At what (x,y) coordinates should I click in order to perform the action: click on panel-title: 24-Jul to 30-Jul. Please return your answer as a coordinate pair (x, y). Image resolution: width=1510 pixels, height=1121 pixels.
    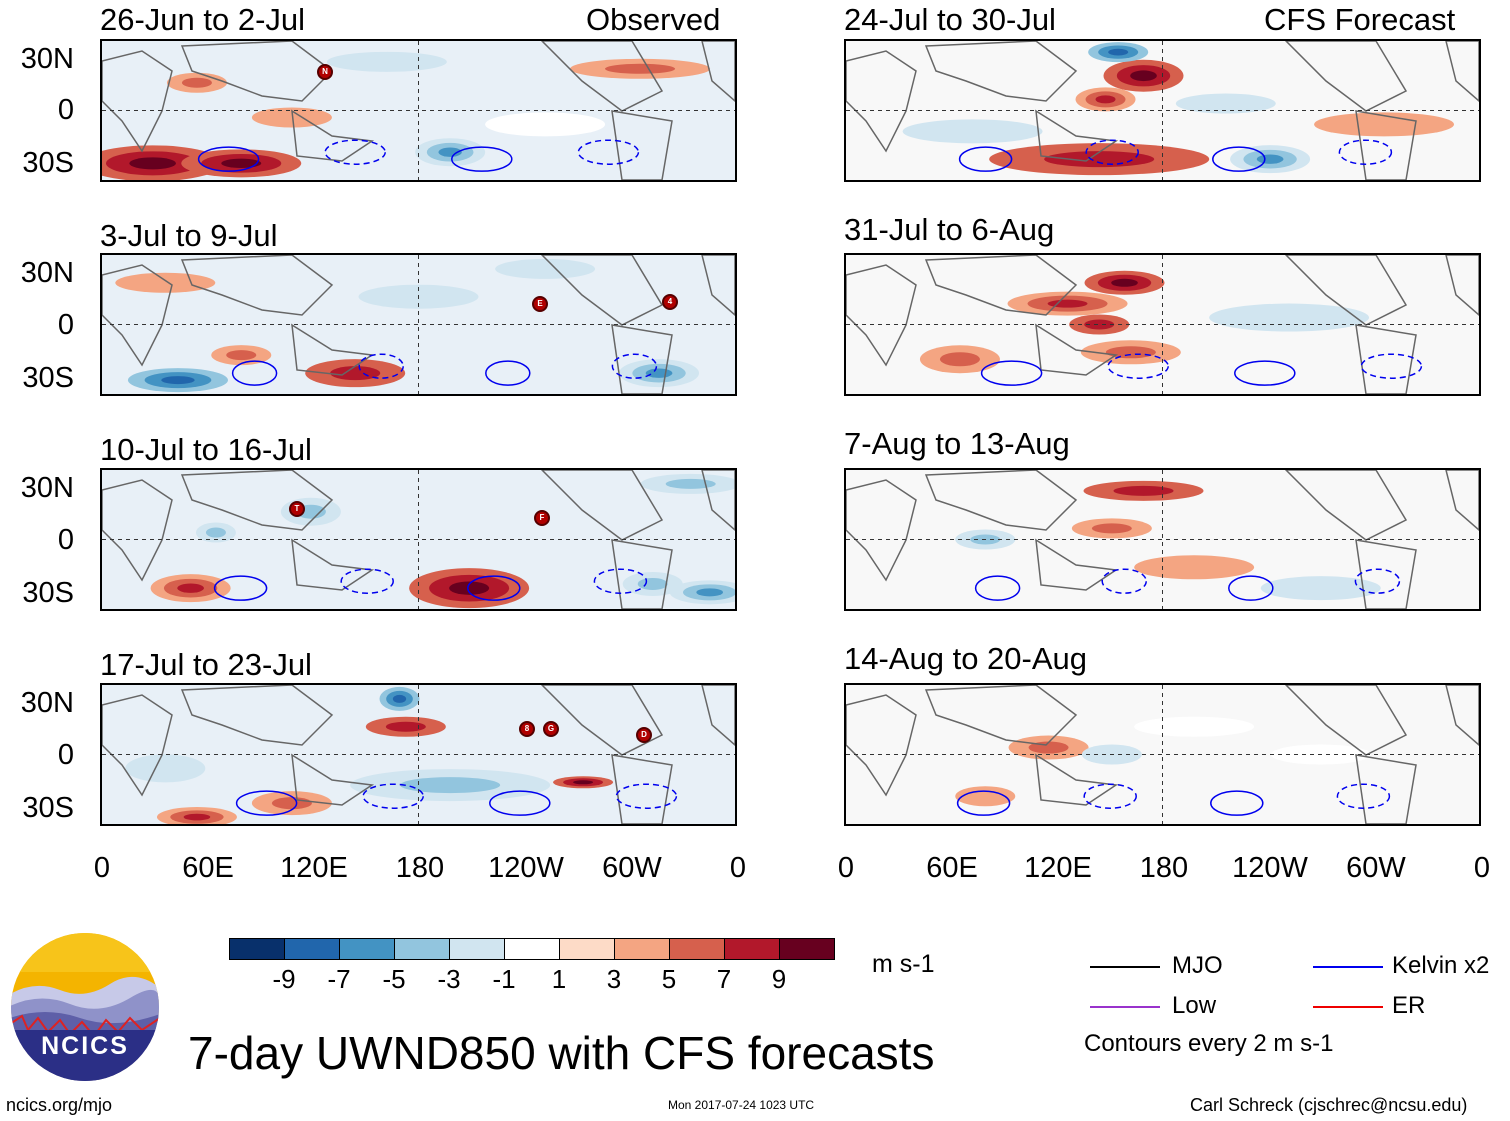
    Looking at the image, I should click on (950, 19).